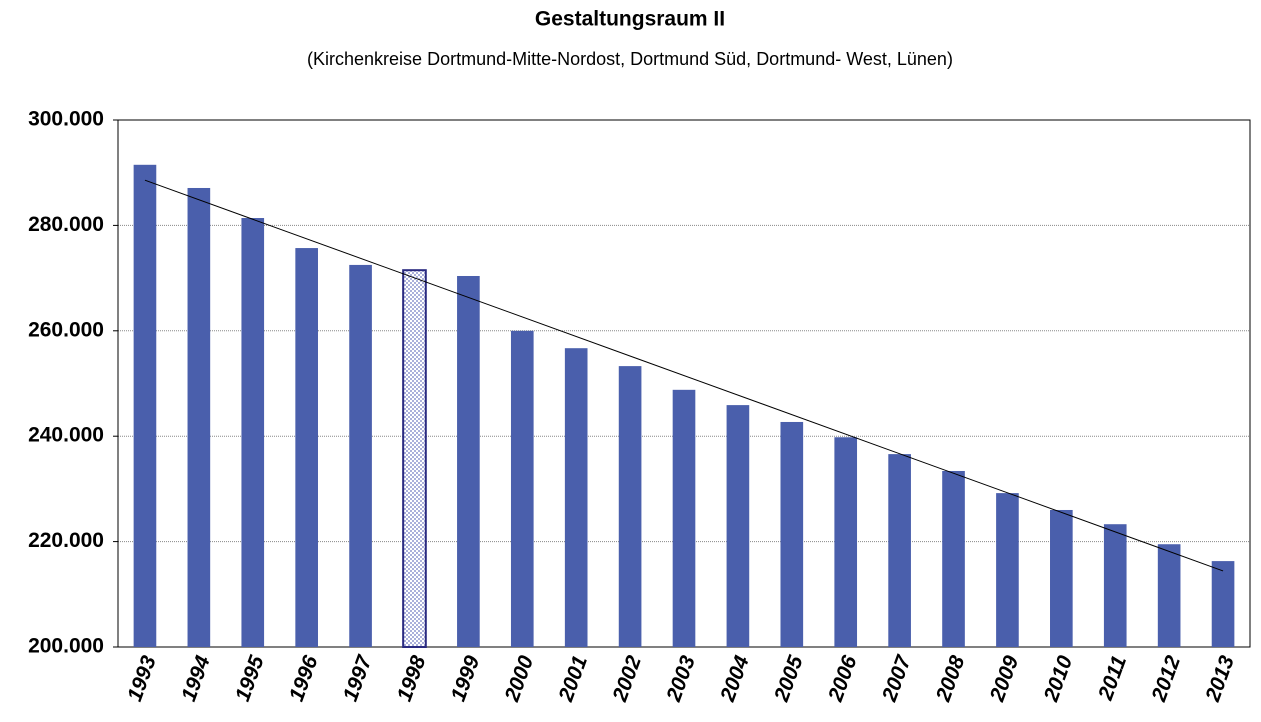 The image size is (1261, 722). I want to click on x-tick-label: 1996, so click(304, 678).